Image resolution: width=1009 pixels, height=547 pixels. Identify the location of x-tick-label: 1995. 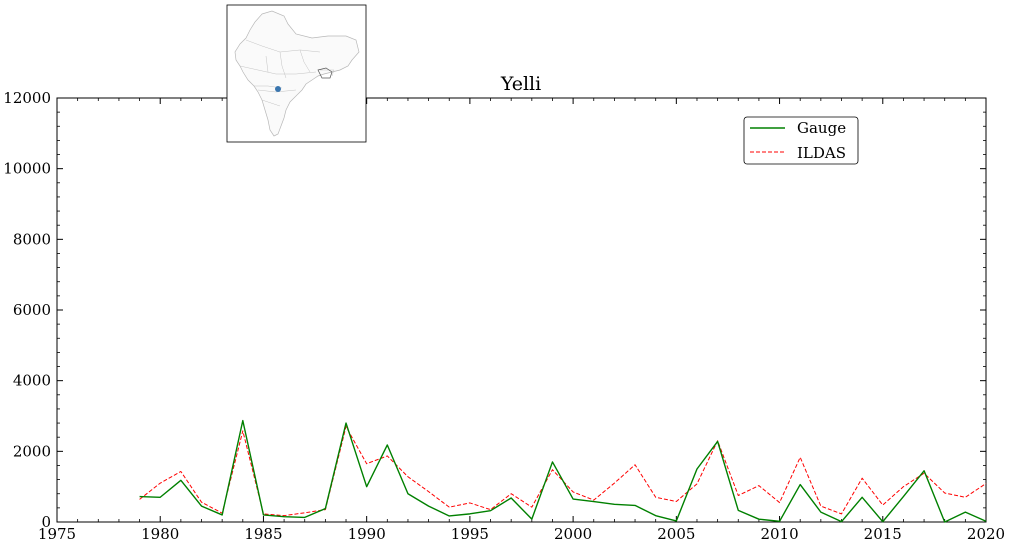
(470, 534).